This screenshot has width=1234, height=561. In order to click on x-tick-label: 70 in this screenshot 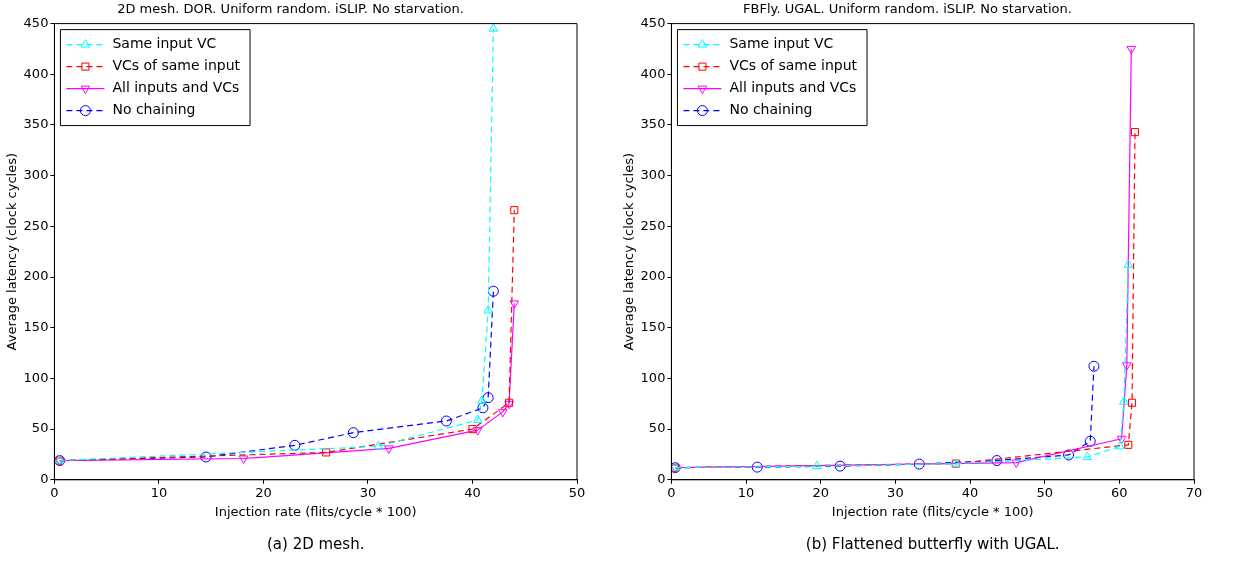, I will do `click(1194, 492)`.